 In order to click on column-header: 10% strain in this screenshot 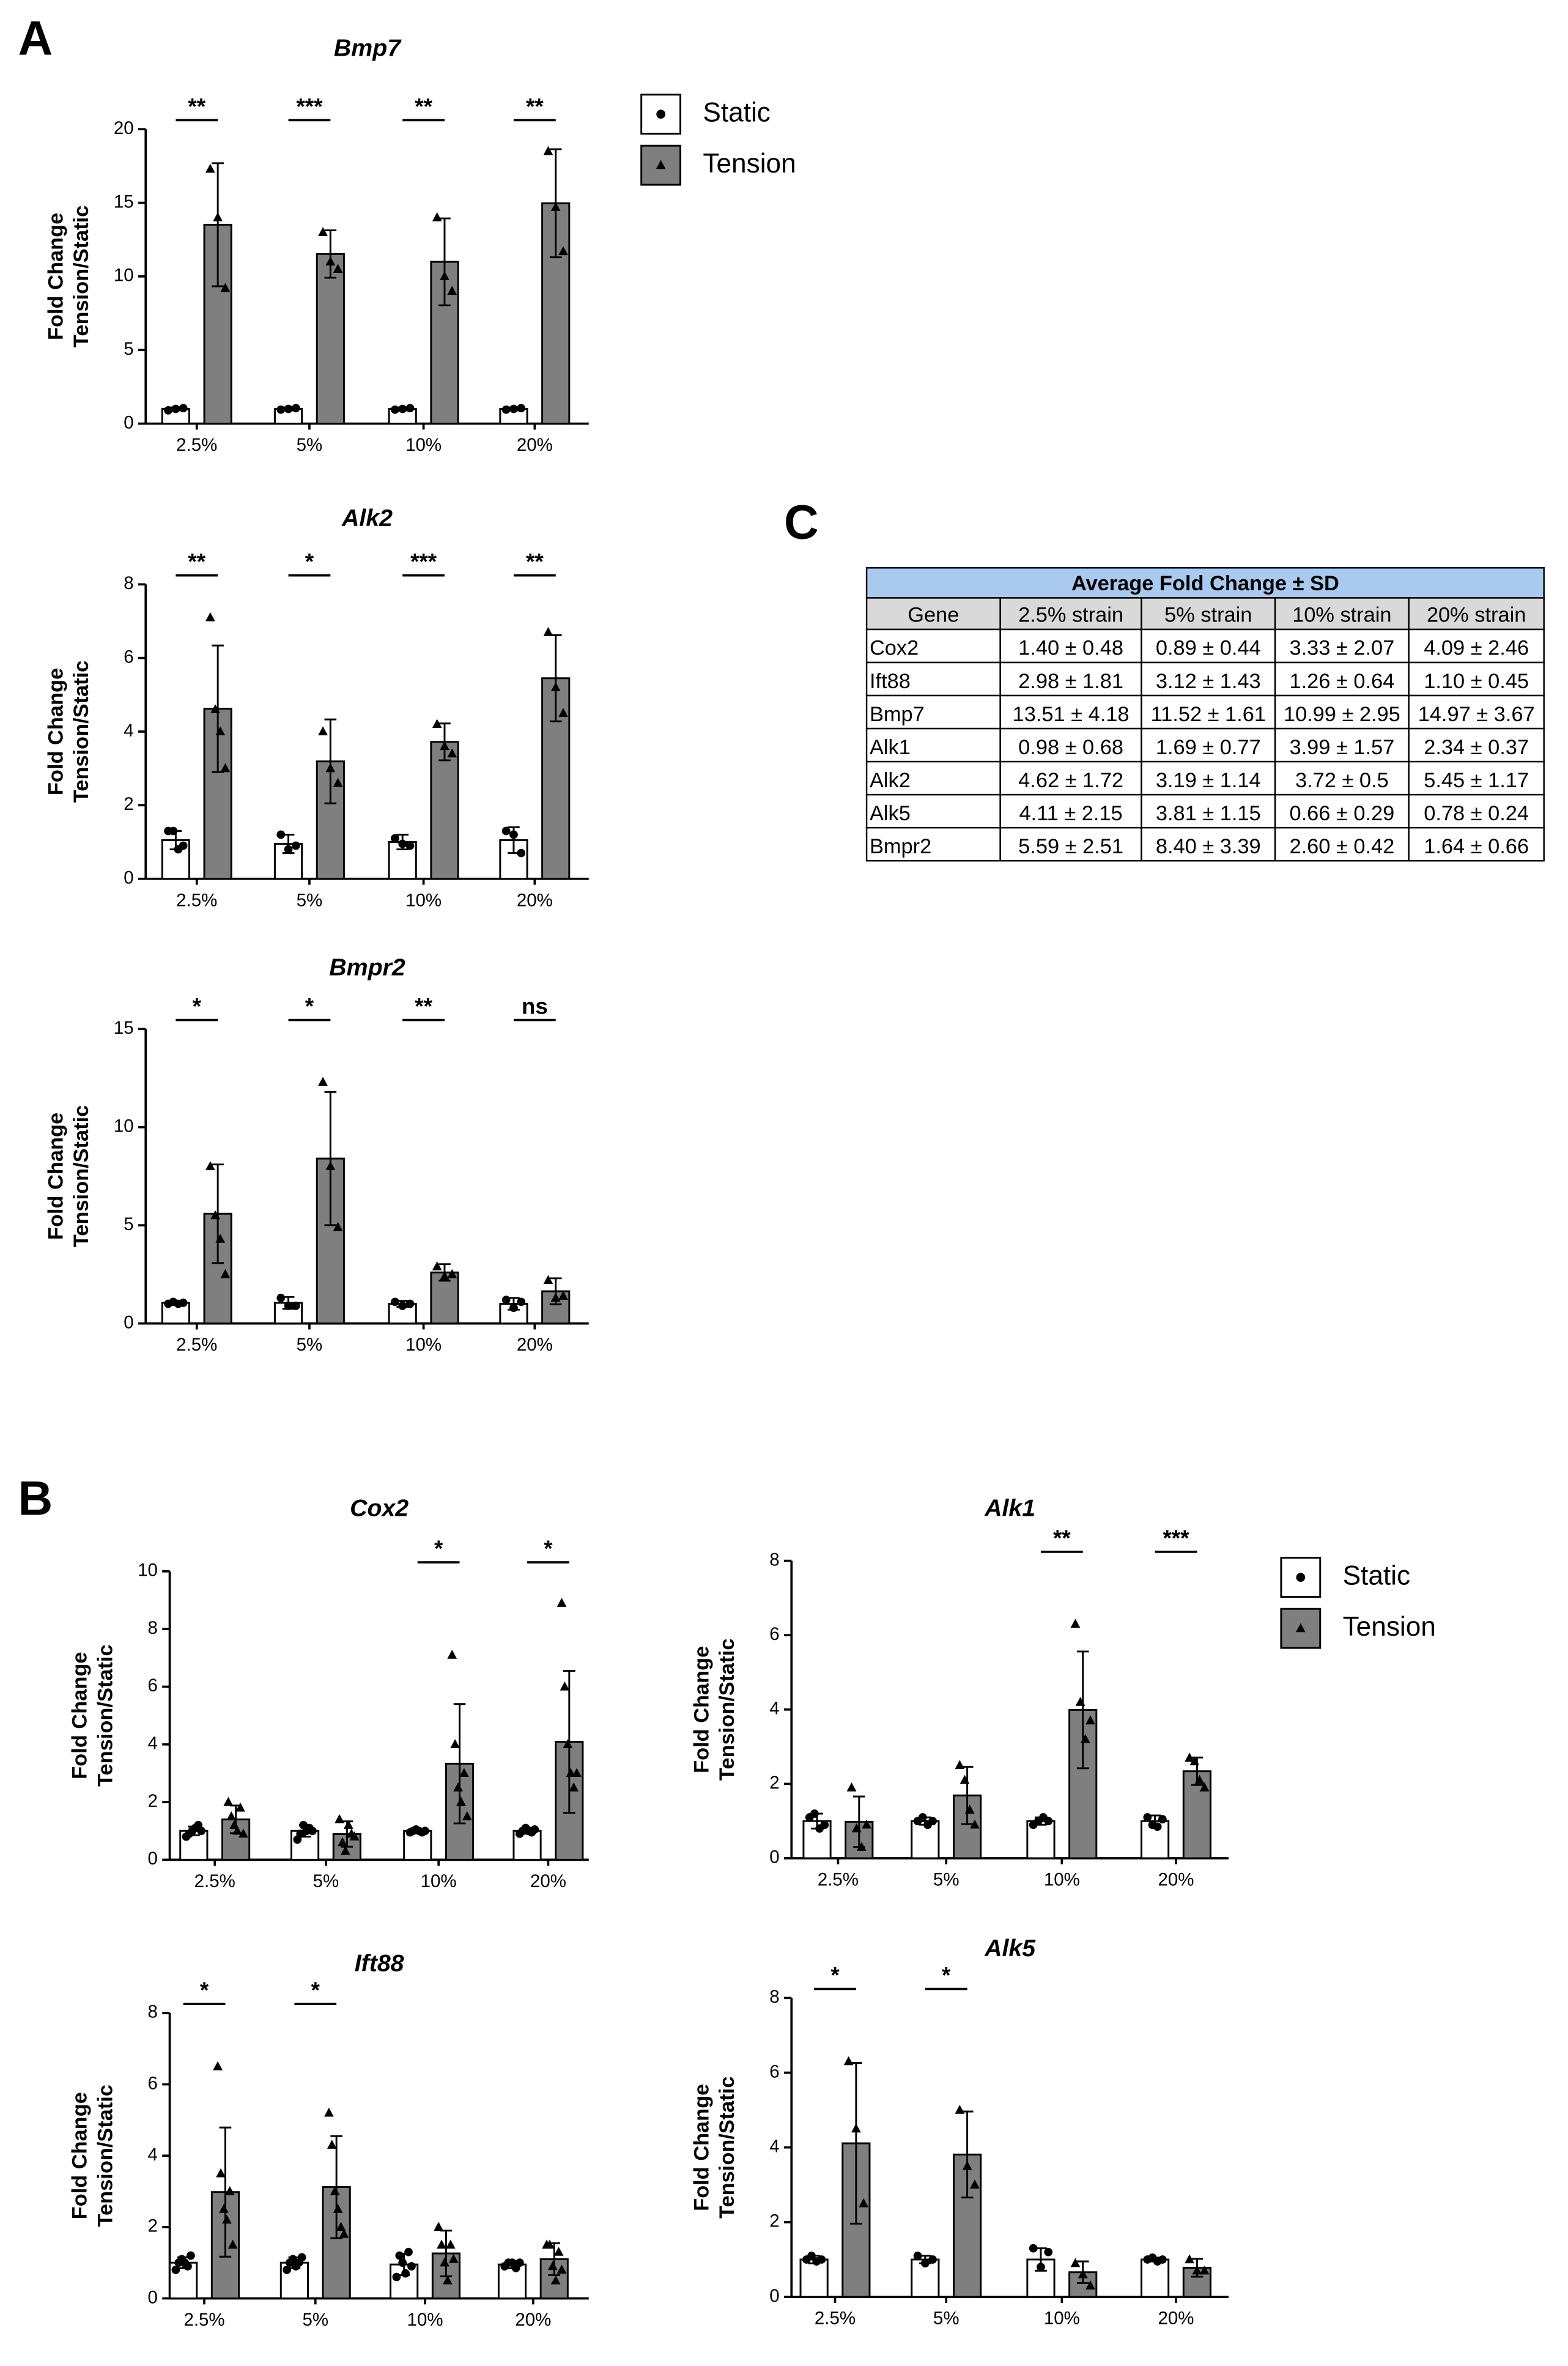, I will do `click(1341, 616)`.